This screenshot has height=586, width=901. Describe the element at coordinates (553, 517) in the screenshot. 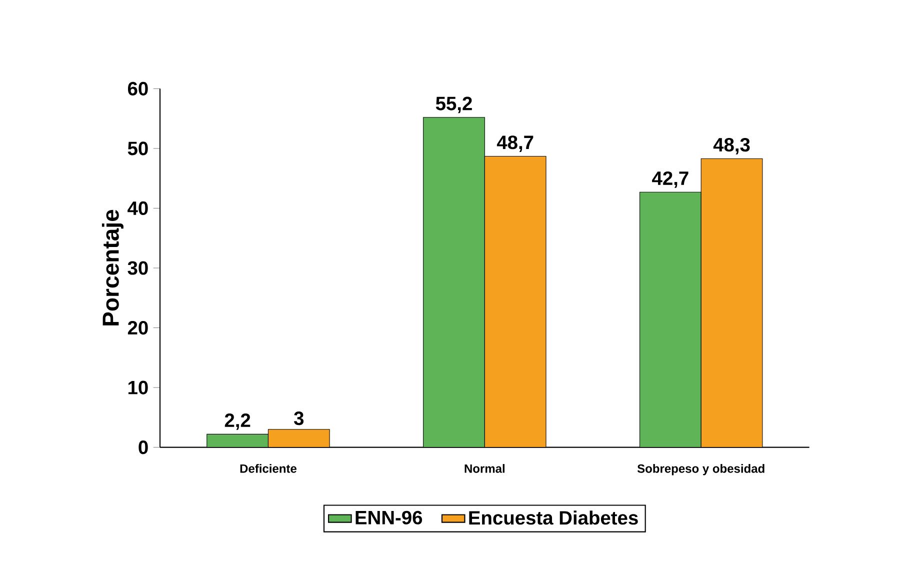

I see `legend-label: Encuesta Diabetes` at that location.